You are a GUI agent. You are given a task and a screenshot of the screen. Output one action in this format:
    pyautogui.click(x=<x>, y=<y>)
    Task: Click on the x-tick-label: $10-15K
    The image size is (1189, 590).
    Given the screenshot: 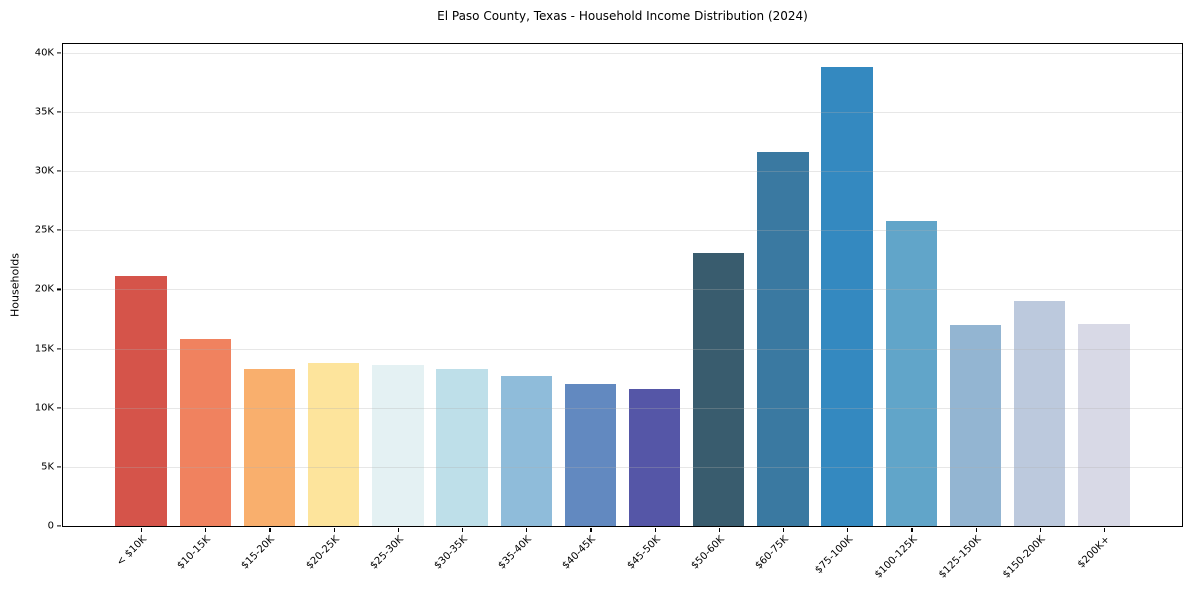 What is the action you would take?
    pyautogui.click(x=194, y=553)
    